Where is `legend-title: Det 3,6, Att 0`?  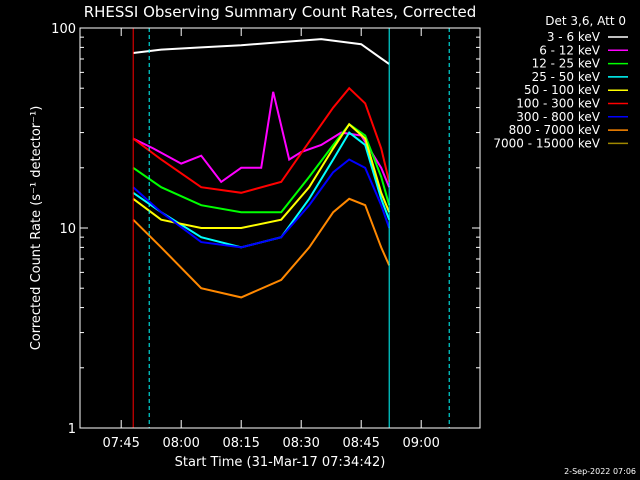
legend-title: Det 3,6, Att 0 is located at coordinates (585, 21).